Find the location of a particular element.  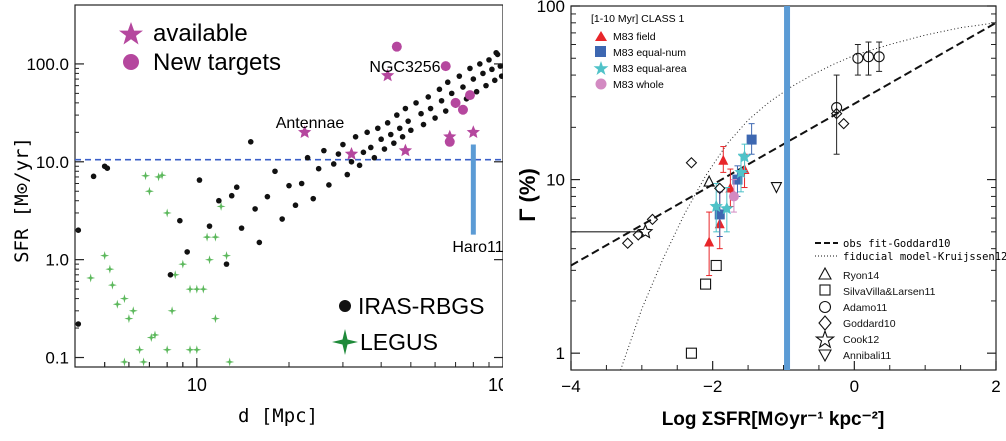

right-x-tick-label-0: −4 is located at coordinates (570, 386).